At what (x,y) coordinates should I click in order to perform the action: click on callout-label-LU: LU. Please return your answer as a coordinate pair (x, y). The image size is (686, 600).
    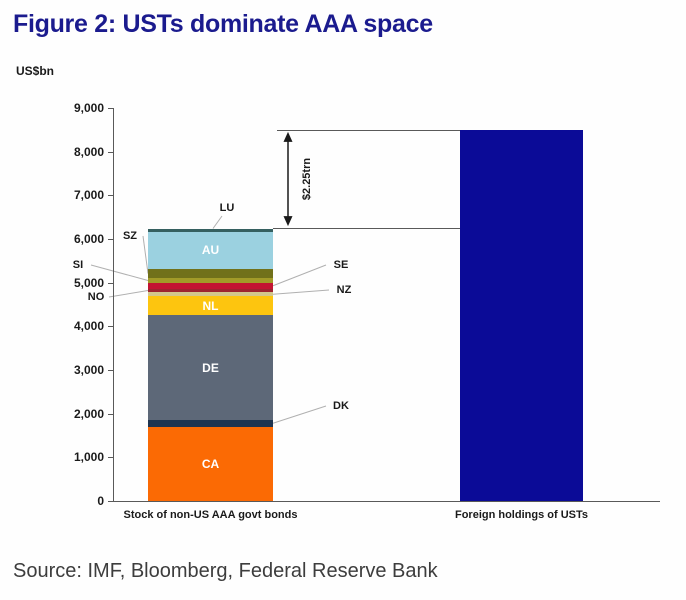
    Looking at the image, I should click on (227, 208).